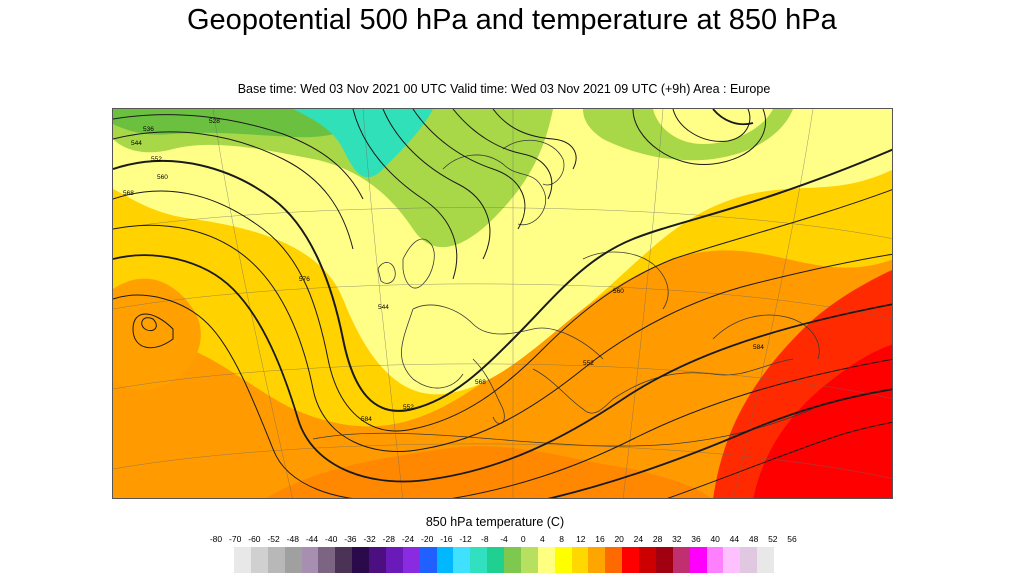 This screenshot has height=576, width=1024. Describe the element at coordinates (657, 539) in the screenshot. I see `legend-tick-label: 28` at that location.